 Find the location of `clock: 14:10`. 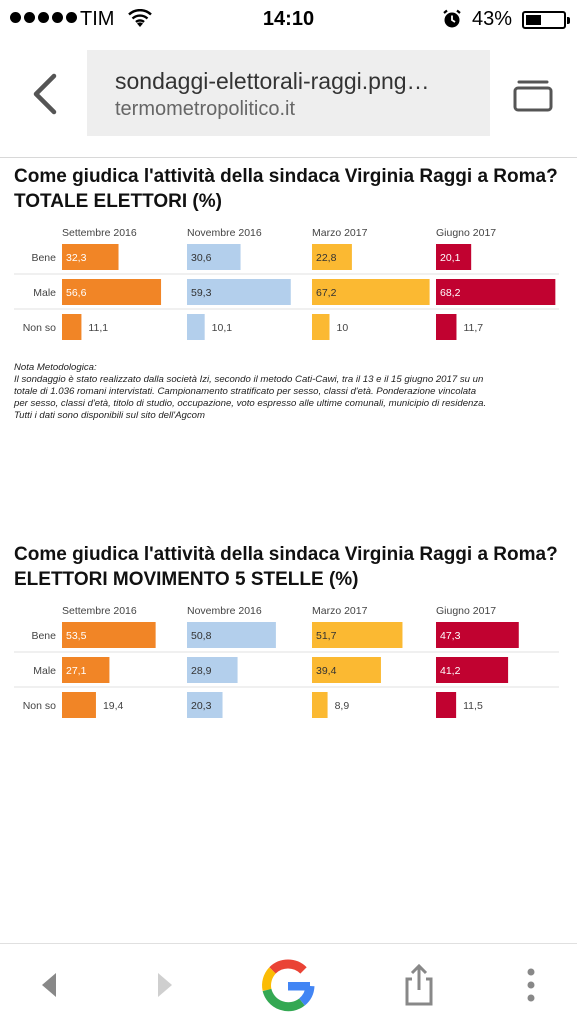

clock: 14:10 is located at coordinates (288, 19).